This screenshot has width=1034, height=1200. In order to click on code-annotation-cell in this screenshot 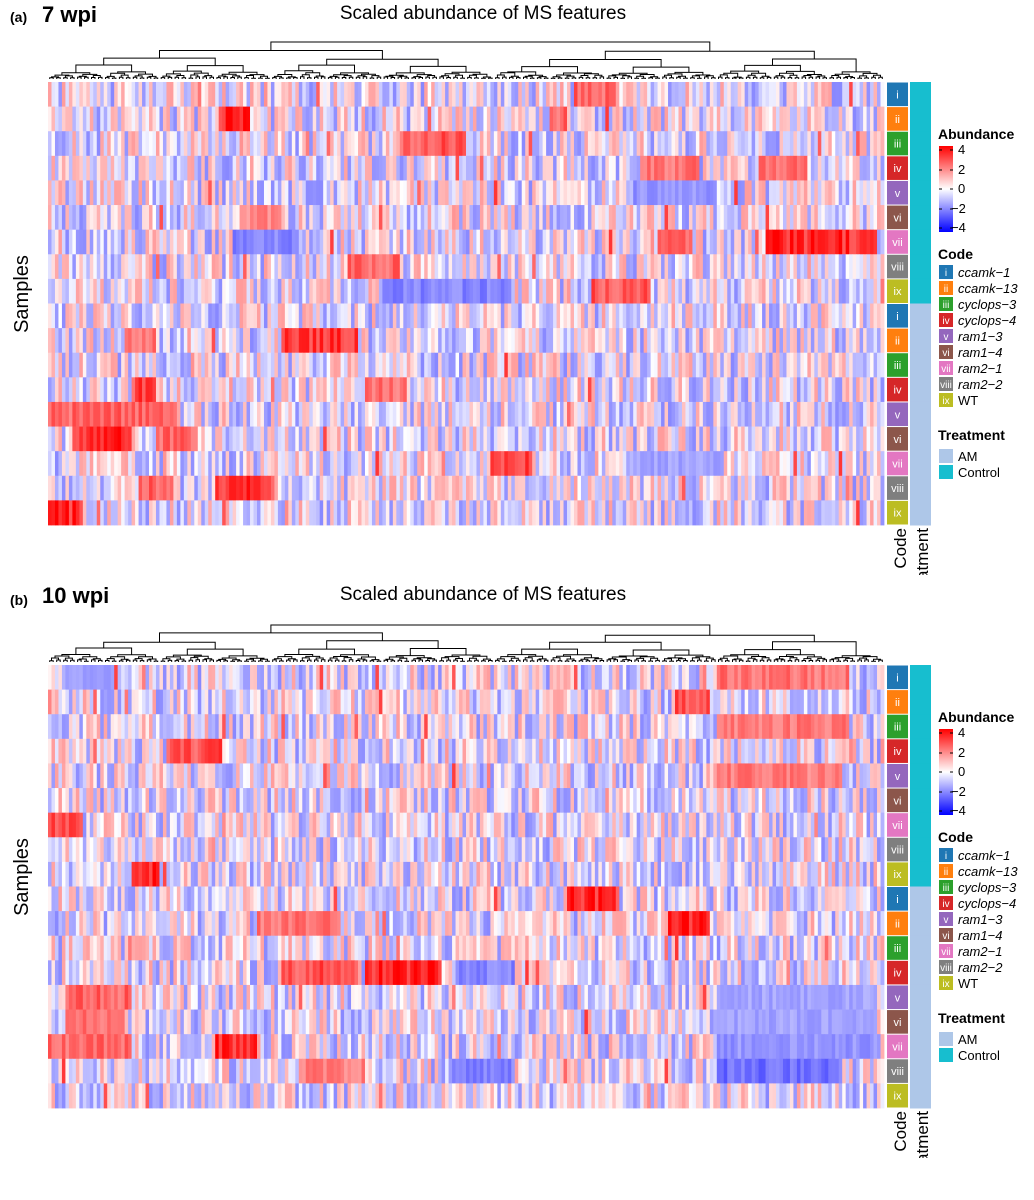, I will do `click(897, 488)`.